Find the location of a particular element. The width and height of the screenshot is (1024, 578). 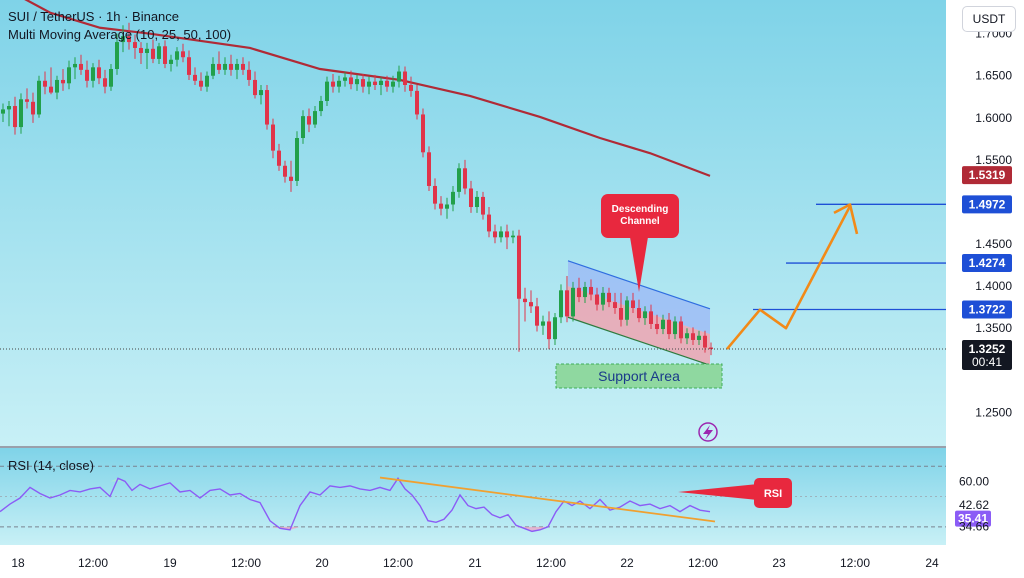

price-tick-label: 1.4000 is located at coordinates (993, 286).